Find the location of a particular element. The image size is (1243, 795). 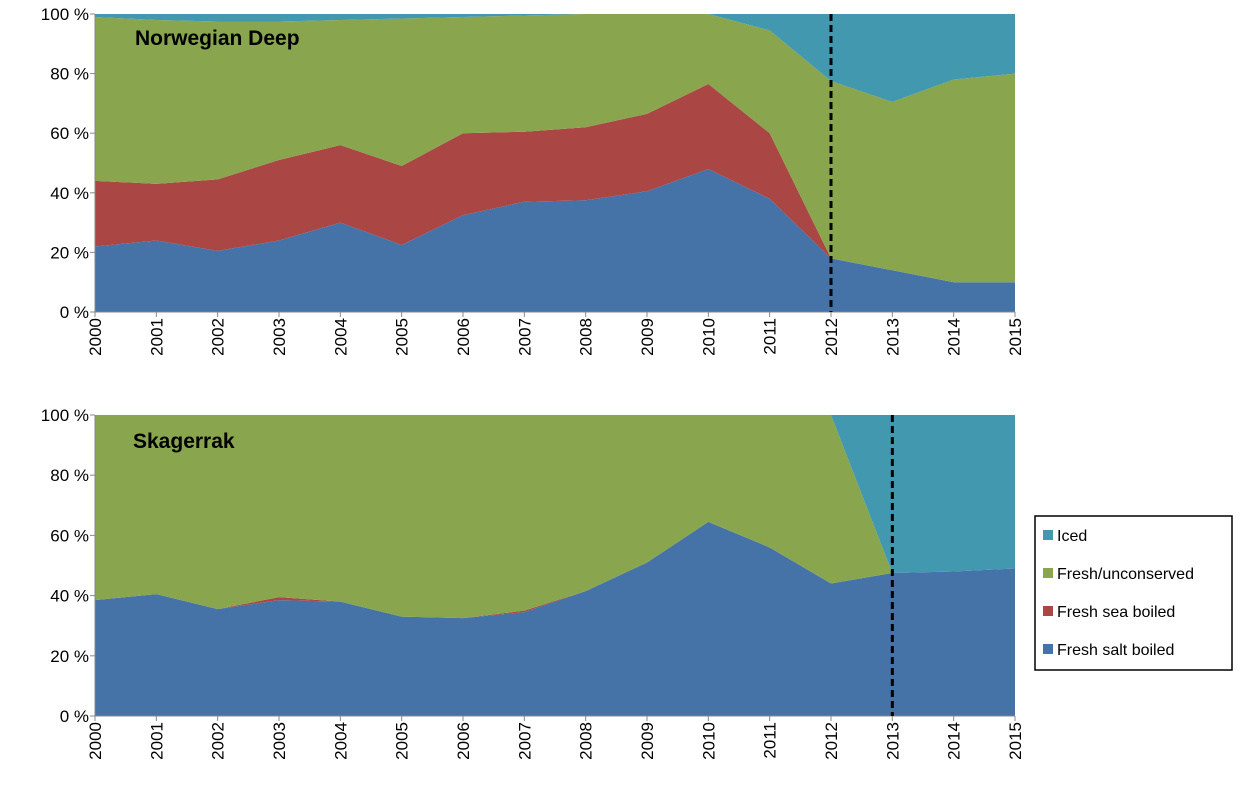

legend-label: Fresh sea boiled is located at coordinates (1116, 612).